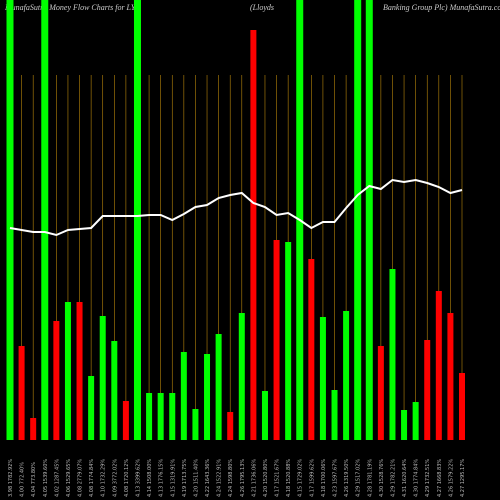 This screenshot has width=500, height=500. Describe the element at coordinates (92, 478) in the screenshot. I see `x-tick-label: 4.08 1774.84%` at that location.